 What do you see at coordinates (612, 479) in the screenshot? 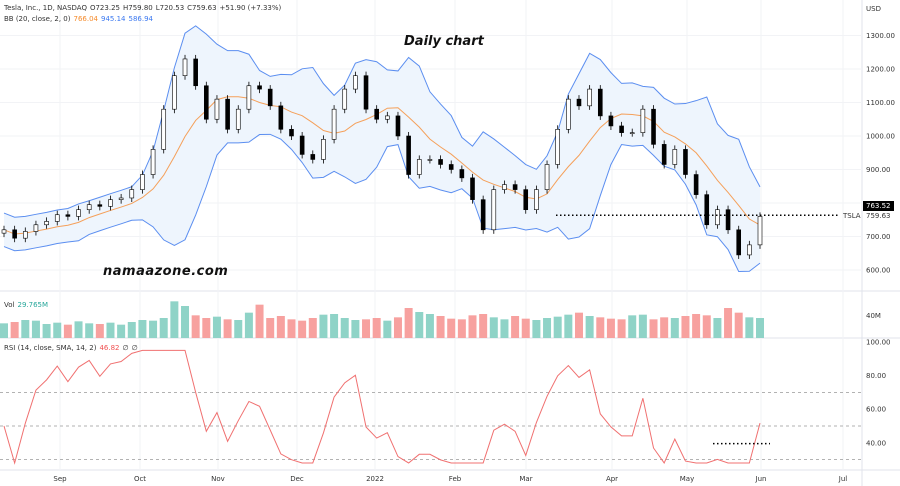
I see `x-tick-label: Apr` at bounding box center [612, 479].